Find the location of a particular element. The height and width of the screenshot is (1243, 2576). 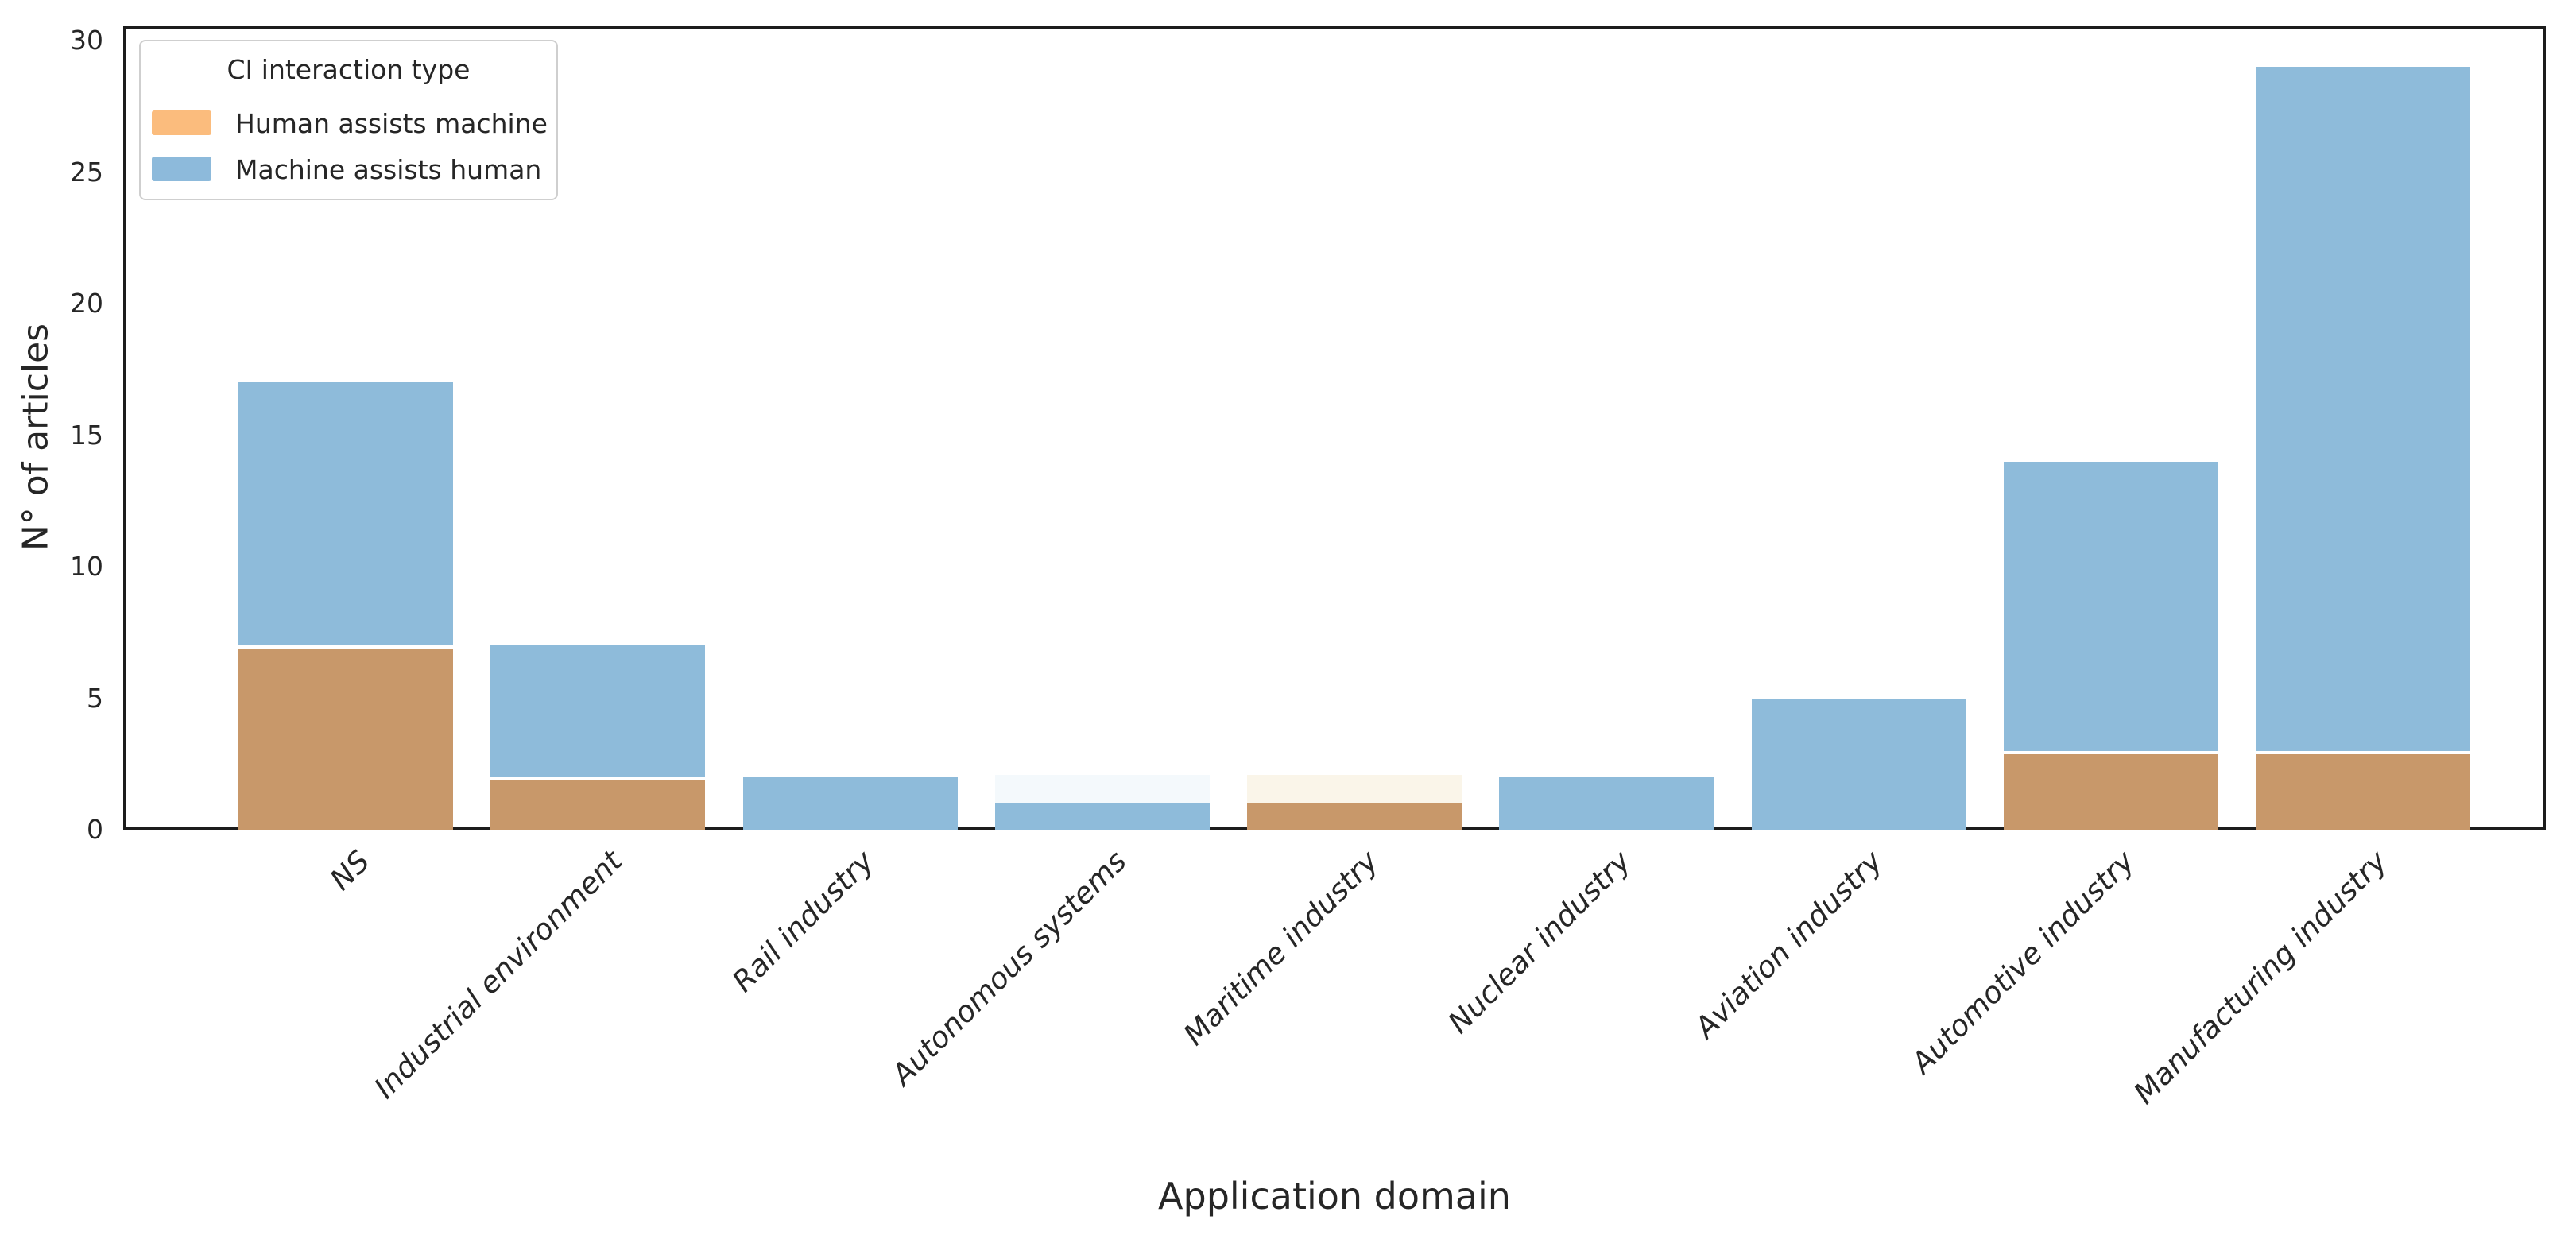

x-axis-label: Application domain is located at coordinates (1334, 1196).